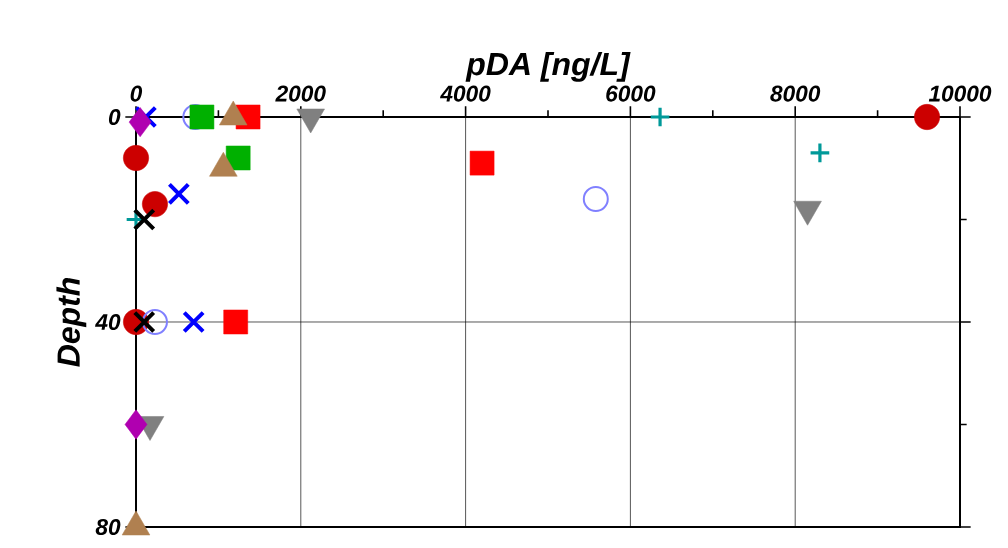 The image size is (1008, 548). What do you see at coordinates (108, 527) in the screenshot?
I see `y-tick-label: 80` at bounding box center [108, 527].